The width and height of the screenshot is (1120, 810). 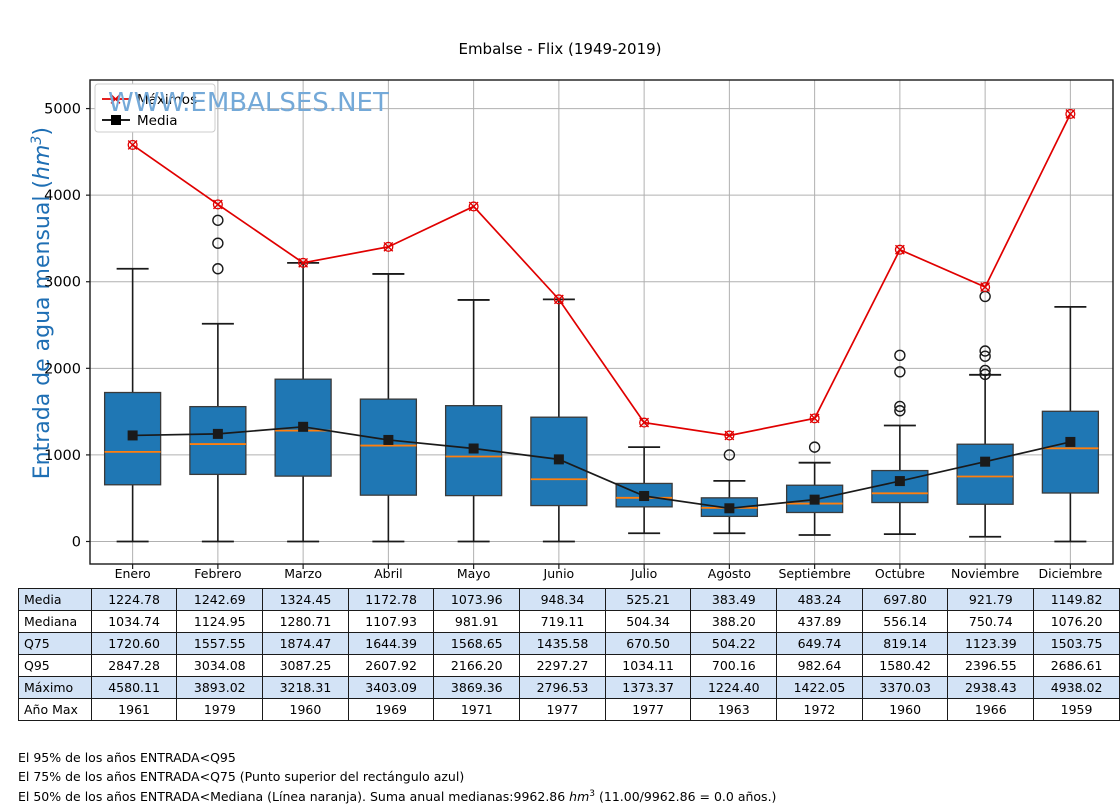 What do you see at coordinates (134, 665) in the screenshot?
I see `table-cell: 2847.28` at bounding box center [134, 665].